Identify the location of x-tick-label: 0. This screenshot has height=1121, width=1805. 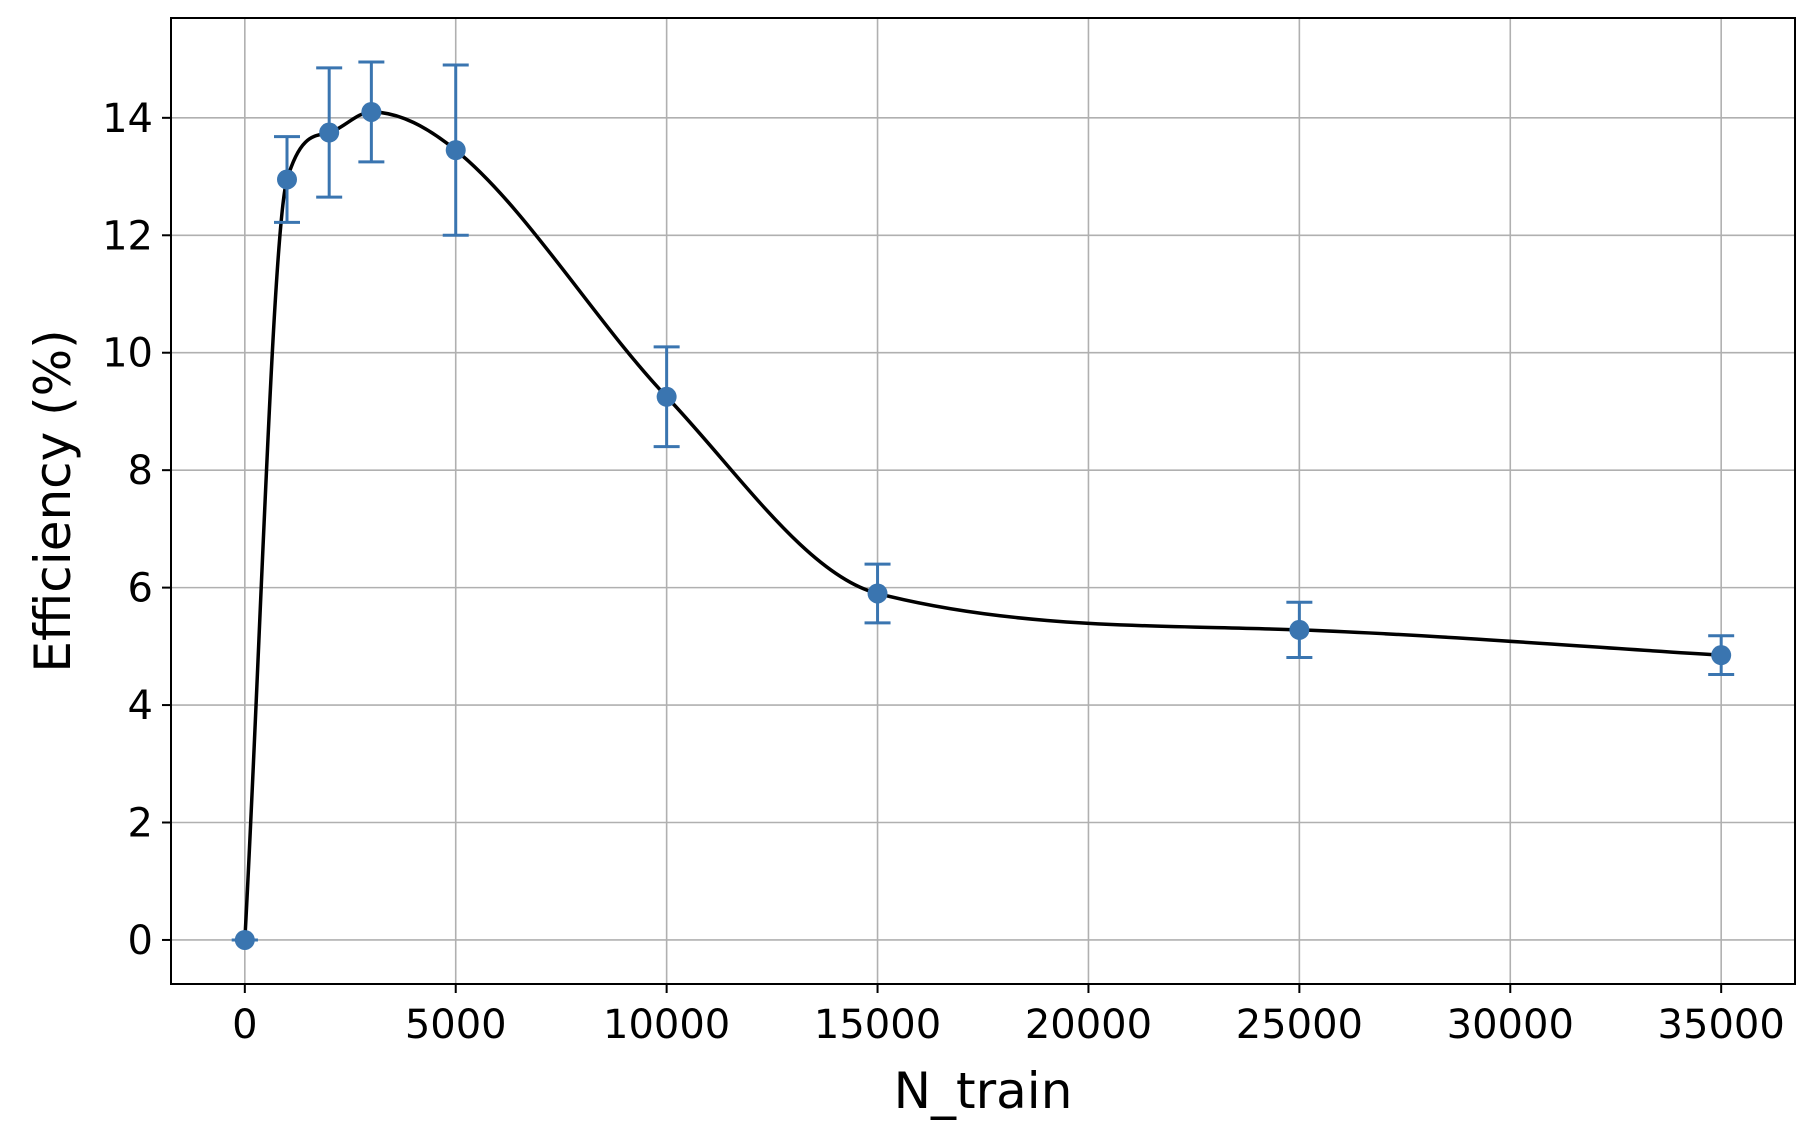
(244, 1025).